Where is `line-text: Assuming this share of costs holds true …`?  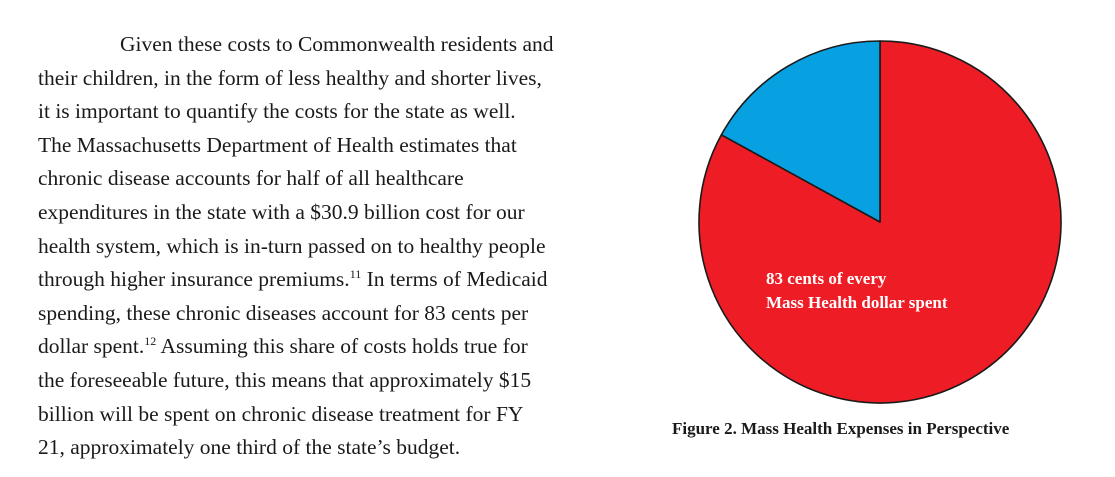
line-text: Assuming this share of costs holds true … is located at coordinates (342, 346).